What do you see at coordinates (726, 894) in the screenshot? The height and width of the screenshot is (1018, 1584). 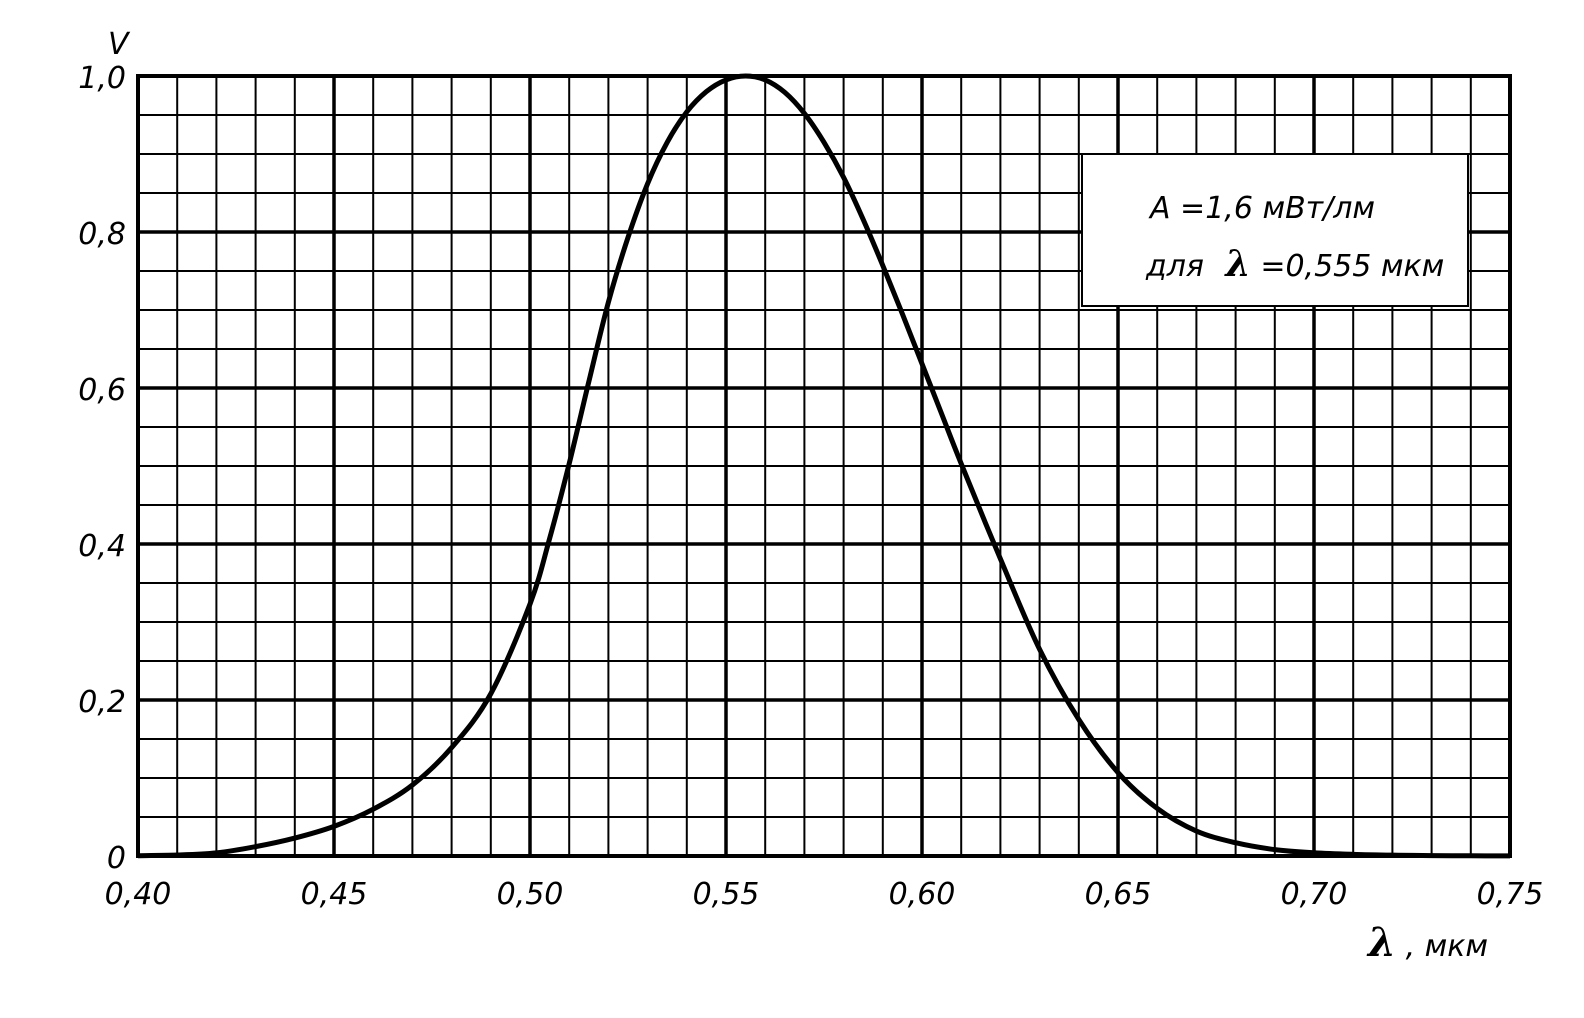 I see `x-tick-label: 0,55` at bounding box center [726, 894].